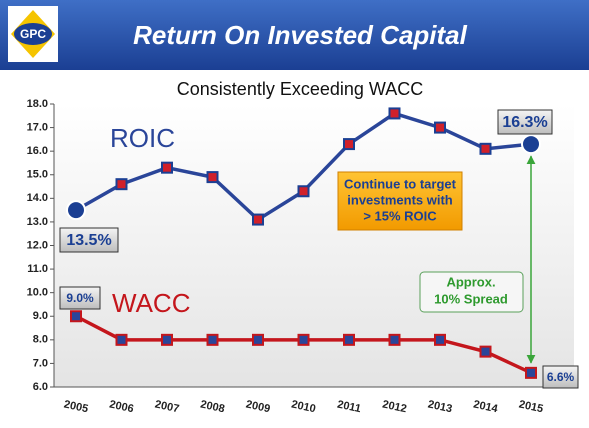 This screenshot has height=428, width=589. Describe the element at coordinates (400, 183) in the screenshot. I see `target-text: Continue to target` at that location.